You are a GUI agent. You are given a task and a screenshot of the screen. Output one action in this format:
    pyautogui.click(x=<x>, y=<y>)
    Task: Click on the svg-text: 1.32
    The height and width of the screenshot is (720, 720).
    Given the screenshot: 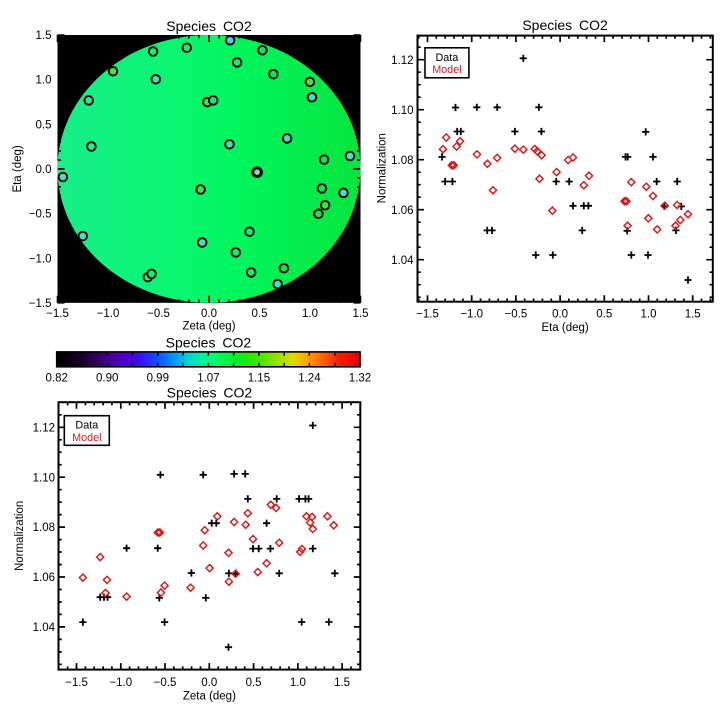 What is the action you would take?
    pyautogui.click(x=360, y=379)
    